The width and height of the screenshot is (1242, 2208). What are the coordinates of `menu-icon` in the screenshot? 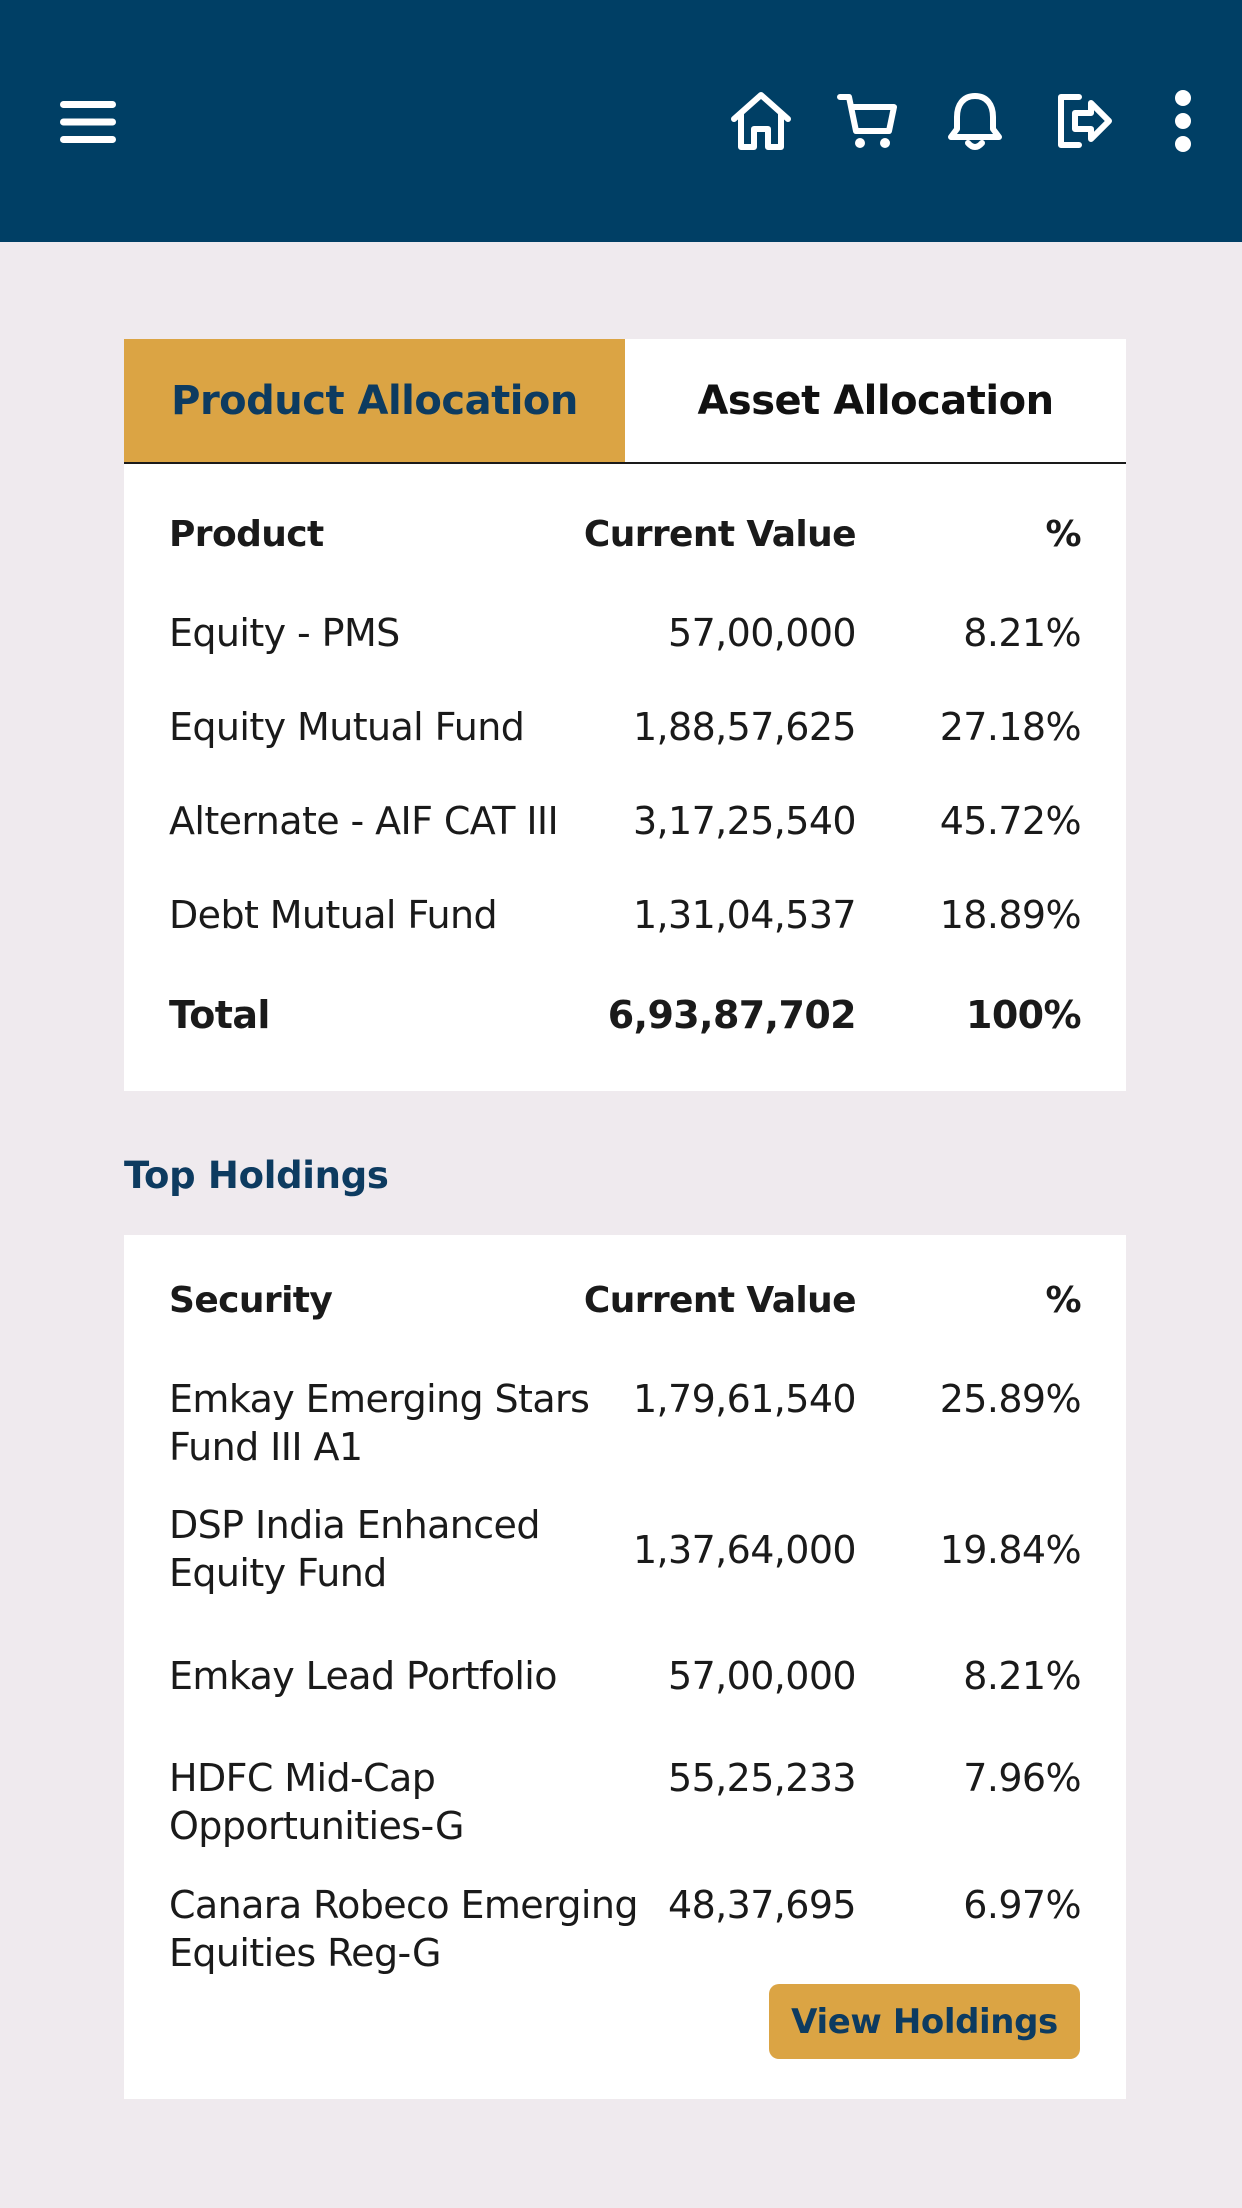 It's located at (88, 122).